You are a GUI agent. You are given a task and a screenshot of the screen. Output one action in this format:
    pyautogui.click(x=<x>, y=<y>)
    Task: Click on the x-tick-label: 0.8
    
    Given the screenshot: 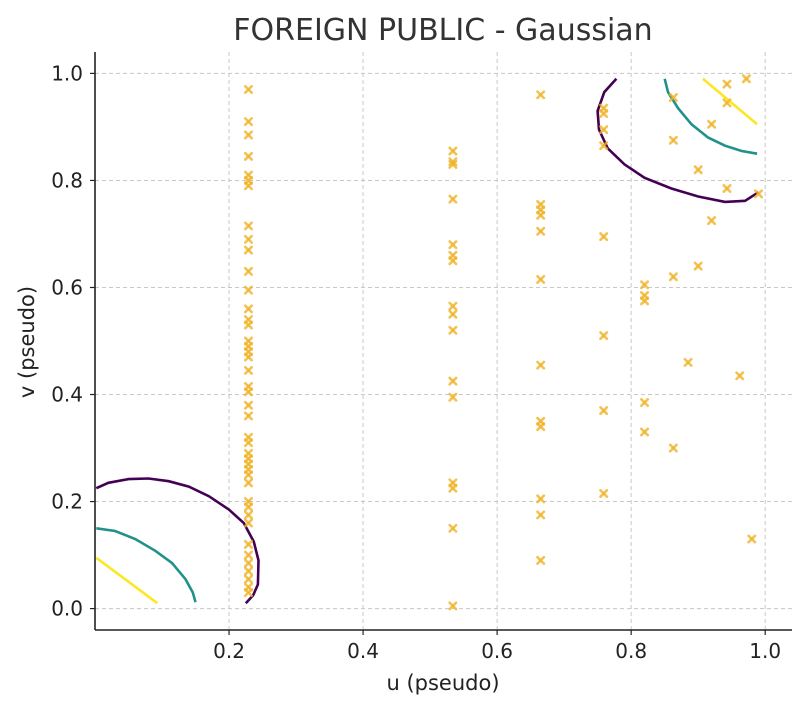 What is the action you would take?
    pyautogui.click(x=631, y=651)
    